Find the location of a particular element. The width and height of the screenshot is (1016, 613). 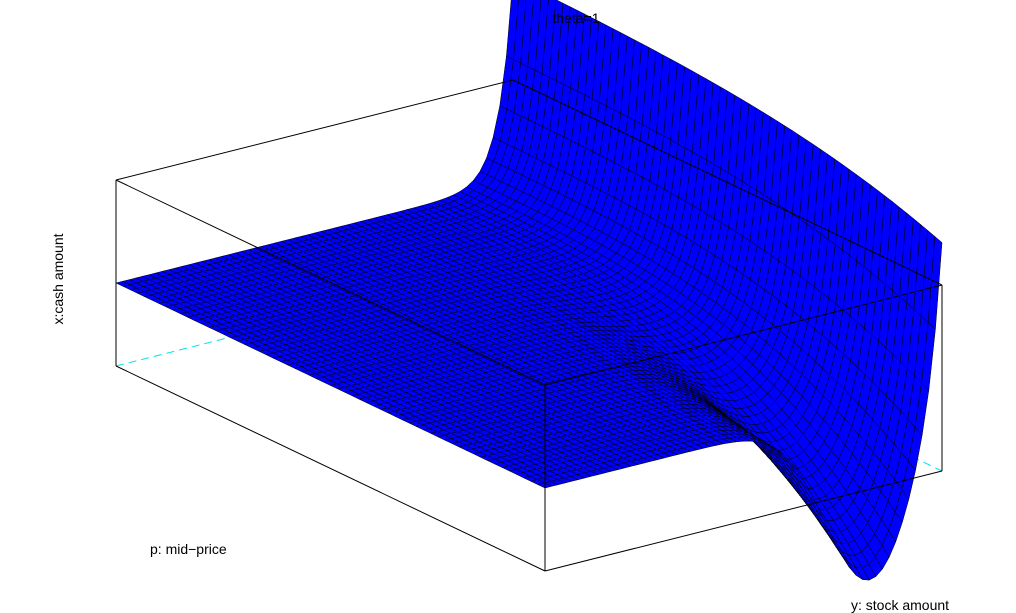

x-axis-label: p: mid−price is located at coordinates (188, 549).